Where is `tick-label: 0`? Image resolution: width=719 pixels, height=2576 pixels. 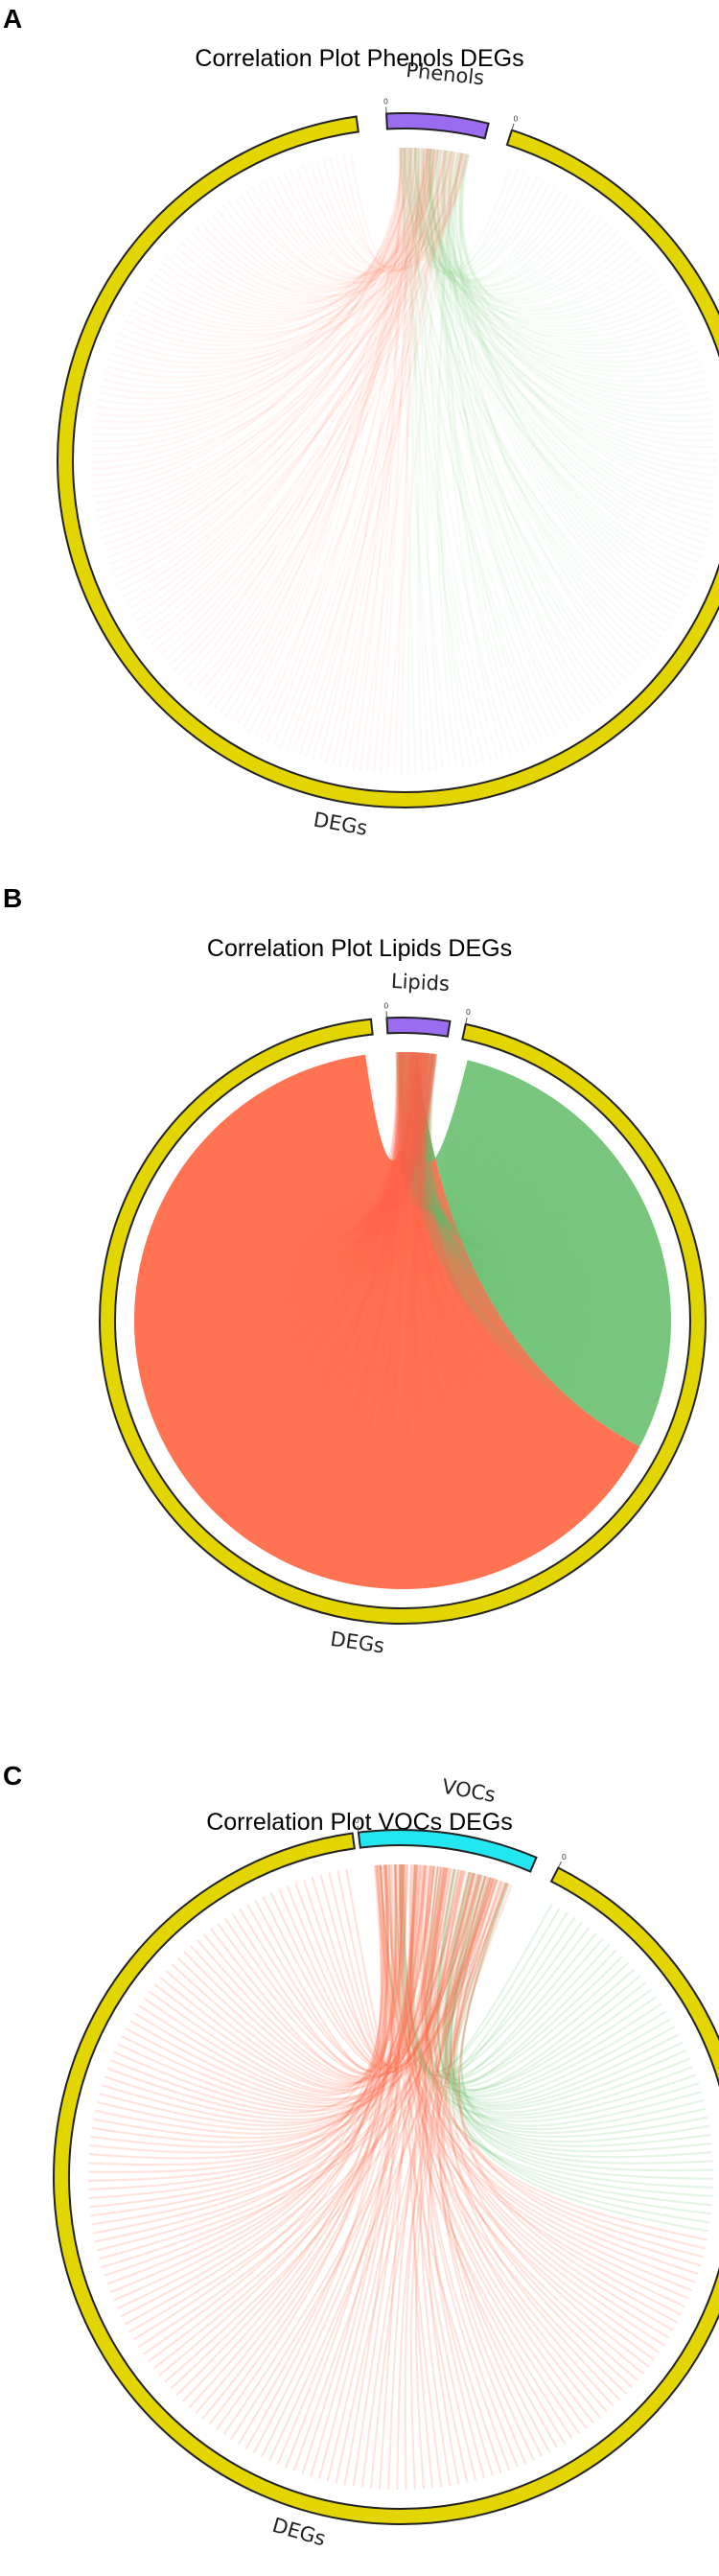 tick-label: 0 is located at coordinates (385, 102).